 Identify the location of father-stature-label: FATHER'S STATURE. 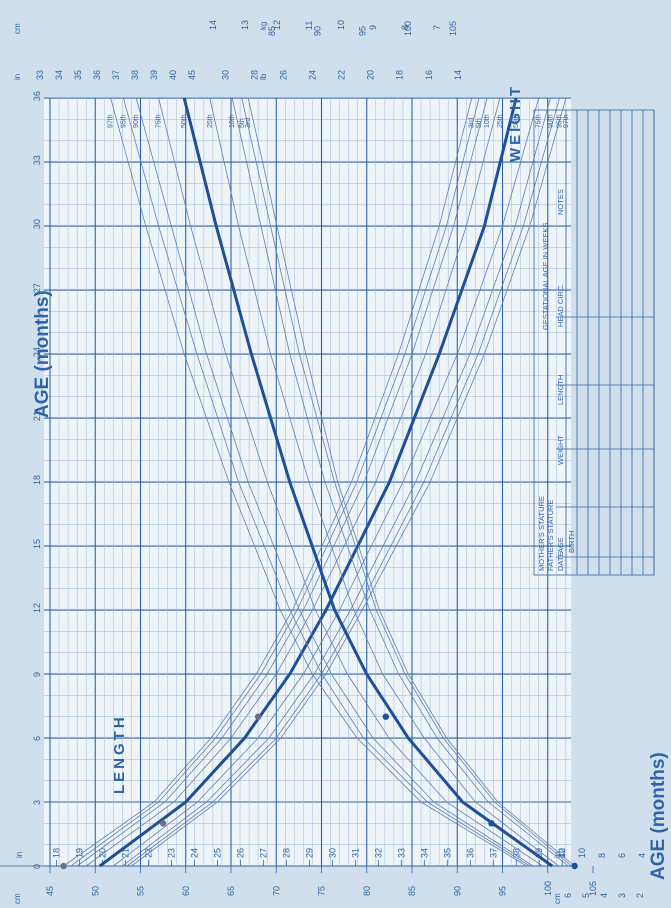
(550, 535).